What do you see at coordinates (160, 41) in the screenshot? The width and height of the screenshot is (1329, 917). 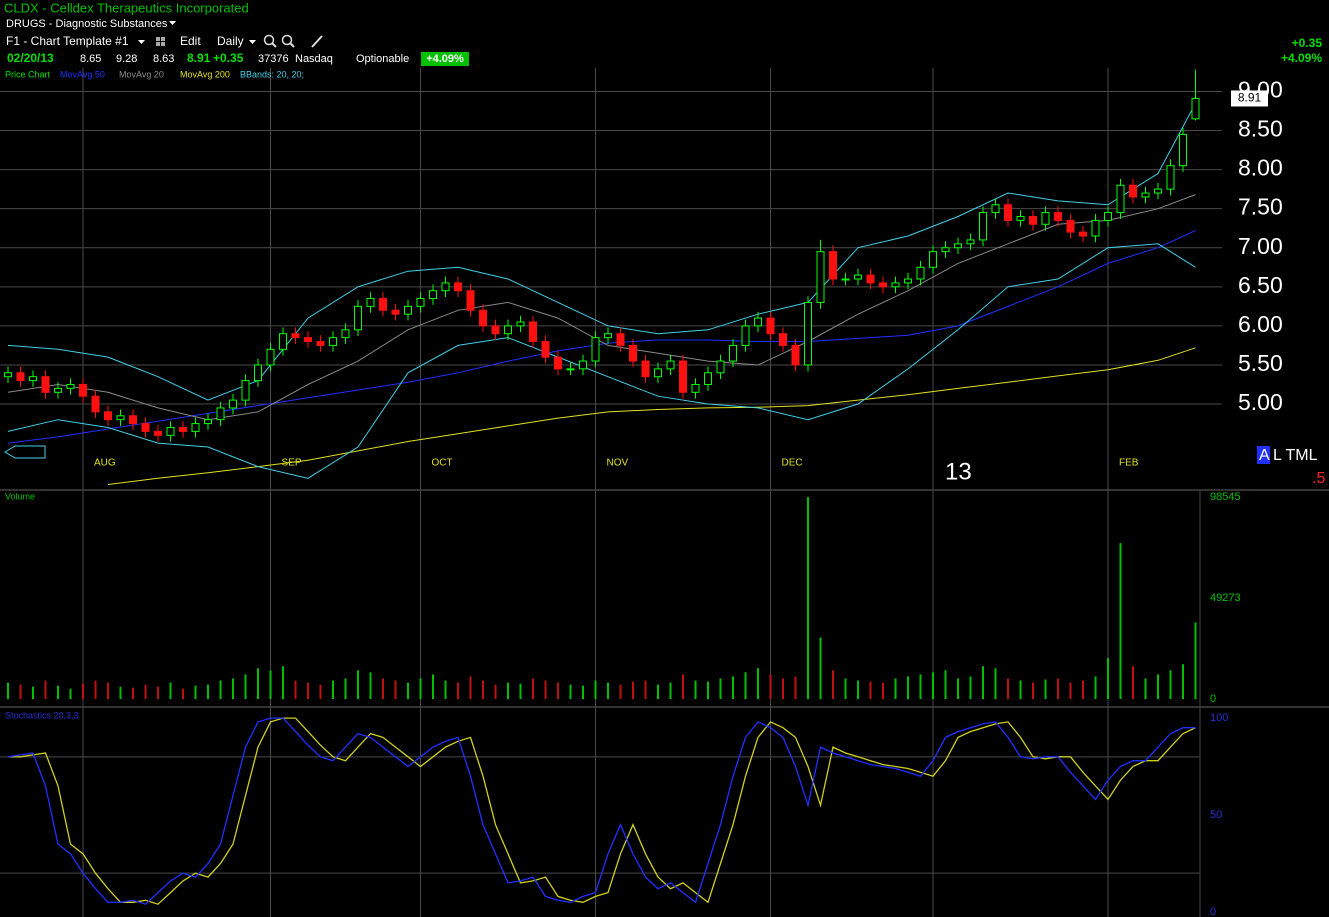 I see `edit-icon` at bounding box center [160, 41].